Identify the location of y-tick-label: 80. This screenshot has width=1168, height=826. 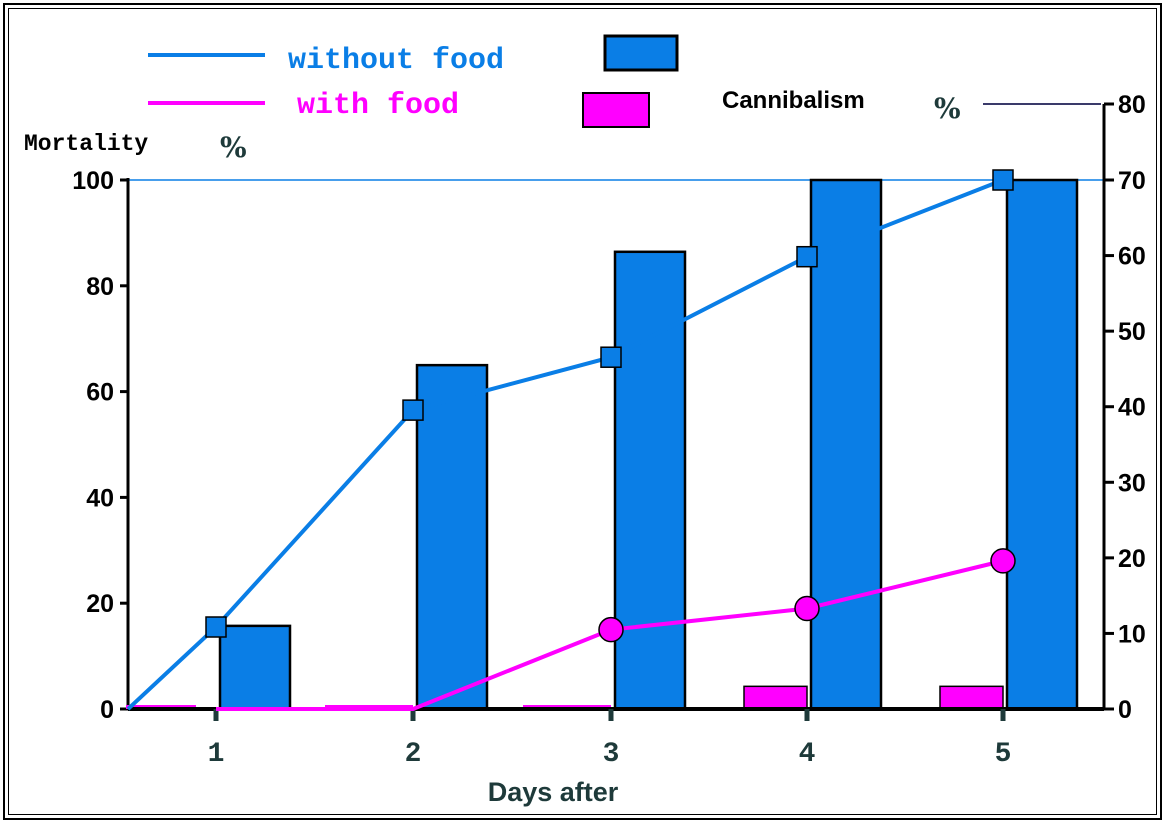
(100, 287).